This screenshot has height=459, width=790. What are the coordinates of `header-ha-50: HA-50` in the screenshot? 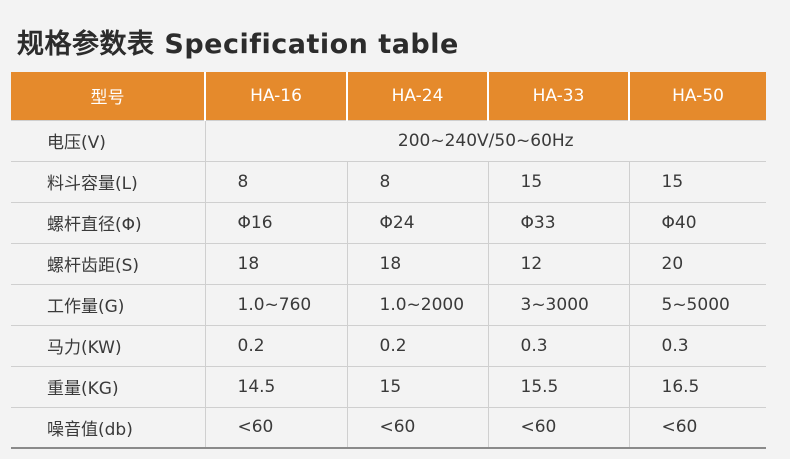 It's located at (697, 96).